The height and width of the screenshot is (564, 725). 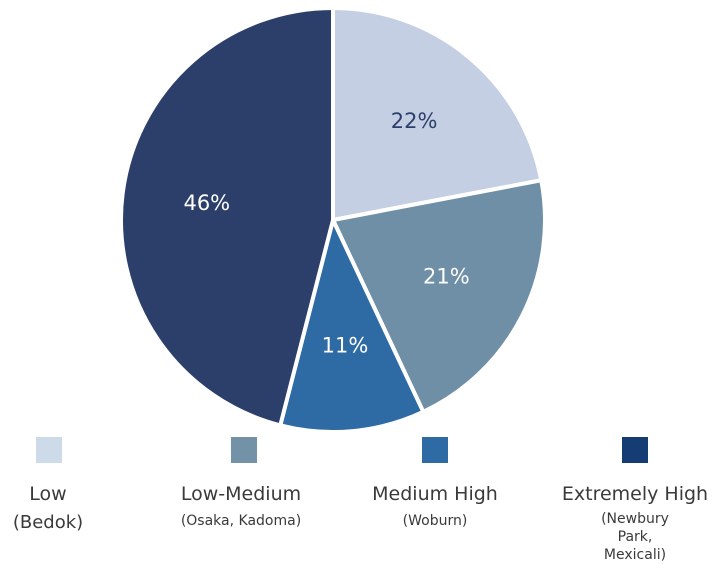 I want to click on pie-slice-medium-high, so click(x=352, y=326).